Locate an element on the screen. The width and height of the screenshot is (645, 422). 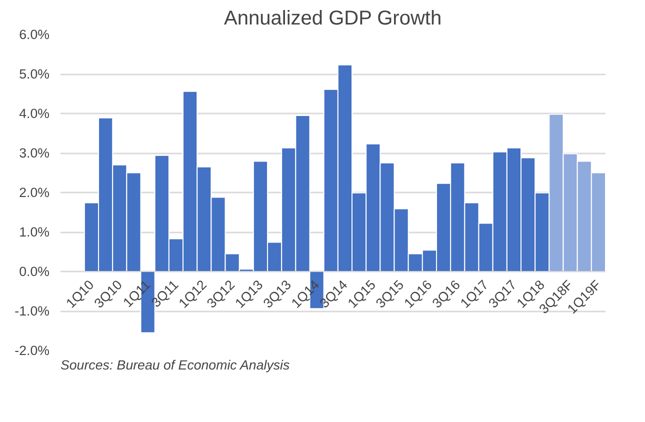
y-tick-label: -2.0% is located at coordinates (32, 350).